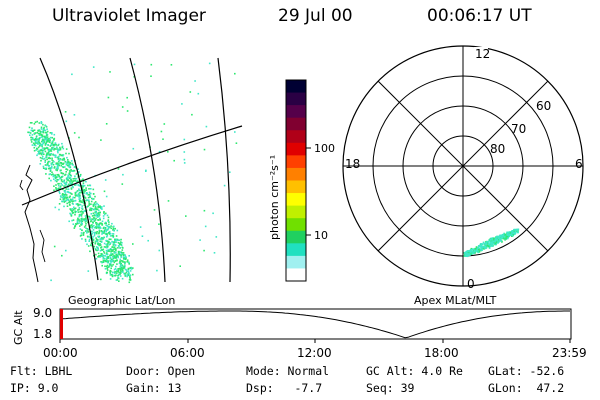 The image size is (600, 400). What do you see at coordinates (187, 353) in the screenshot?
I see `time-tick-1: 06:00` at bounding box center [187, 353].